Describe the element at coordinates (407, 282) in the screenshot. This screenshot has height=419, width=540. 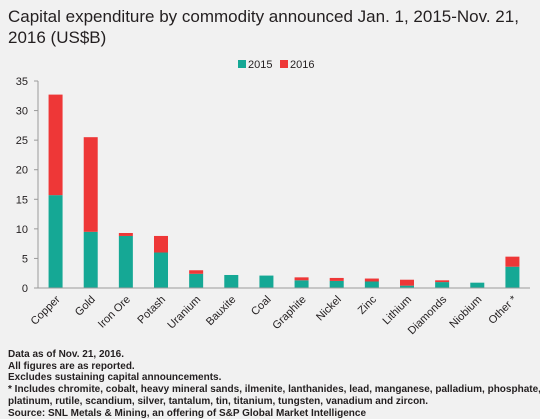
I see `bar-2016-lithium` at that location.